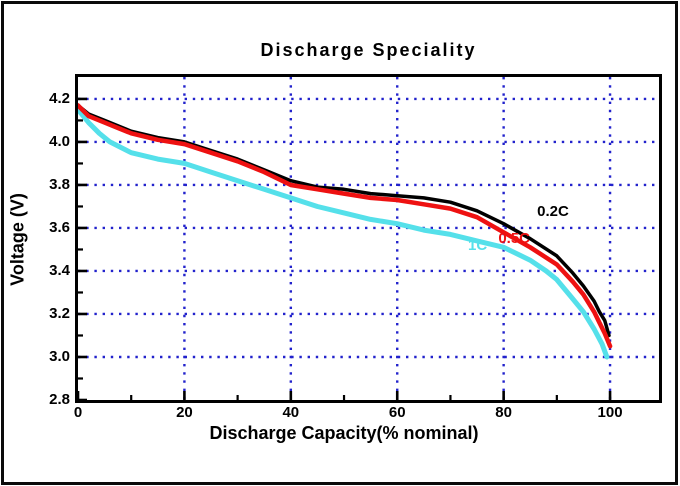 The width and height of the screenshot is (680, 486). Describe the element at coordinates (59, 313) in the screenshot. I see `y-tick-label: 3.2` at that location.